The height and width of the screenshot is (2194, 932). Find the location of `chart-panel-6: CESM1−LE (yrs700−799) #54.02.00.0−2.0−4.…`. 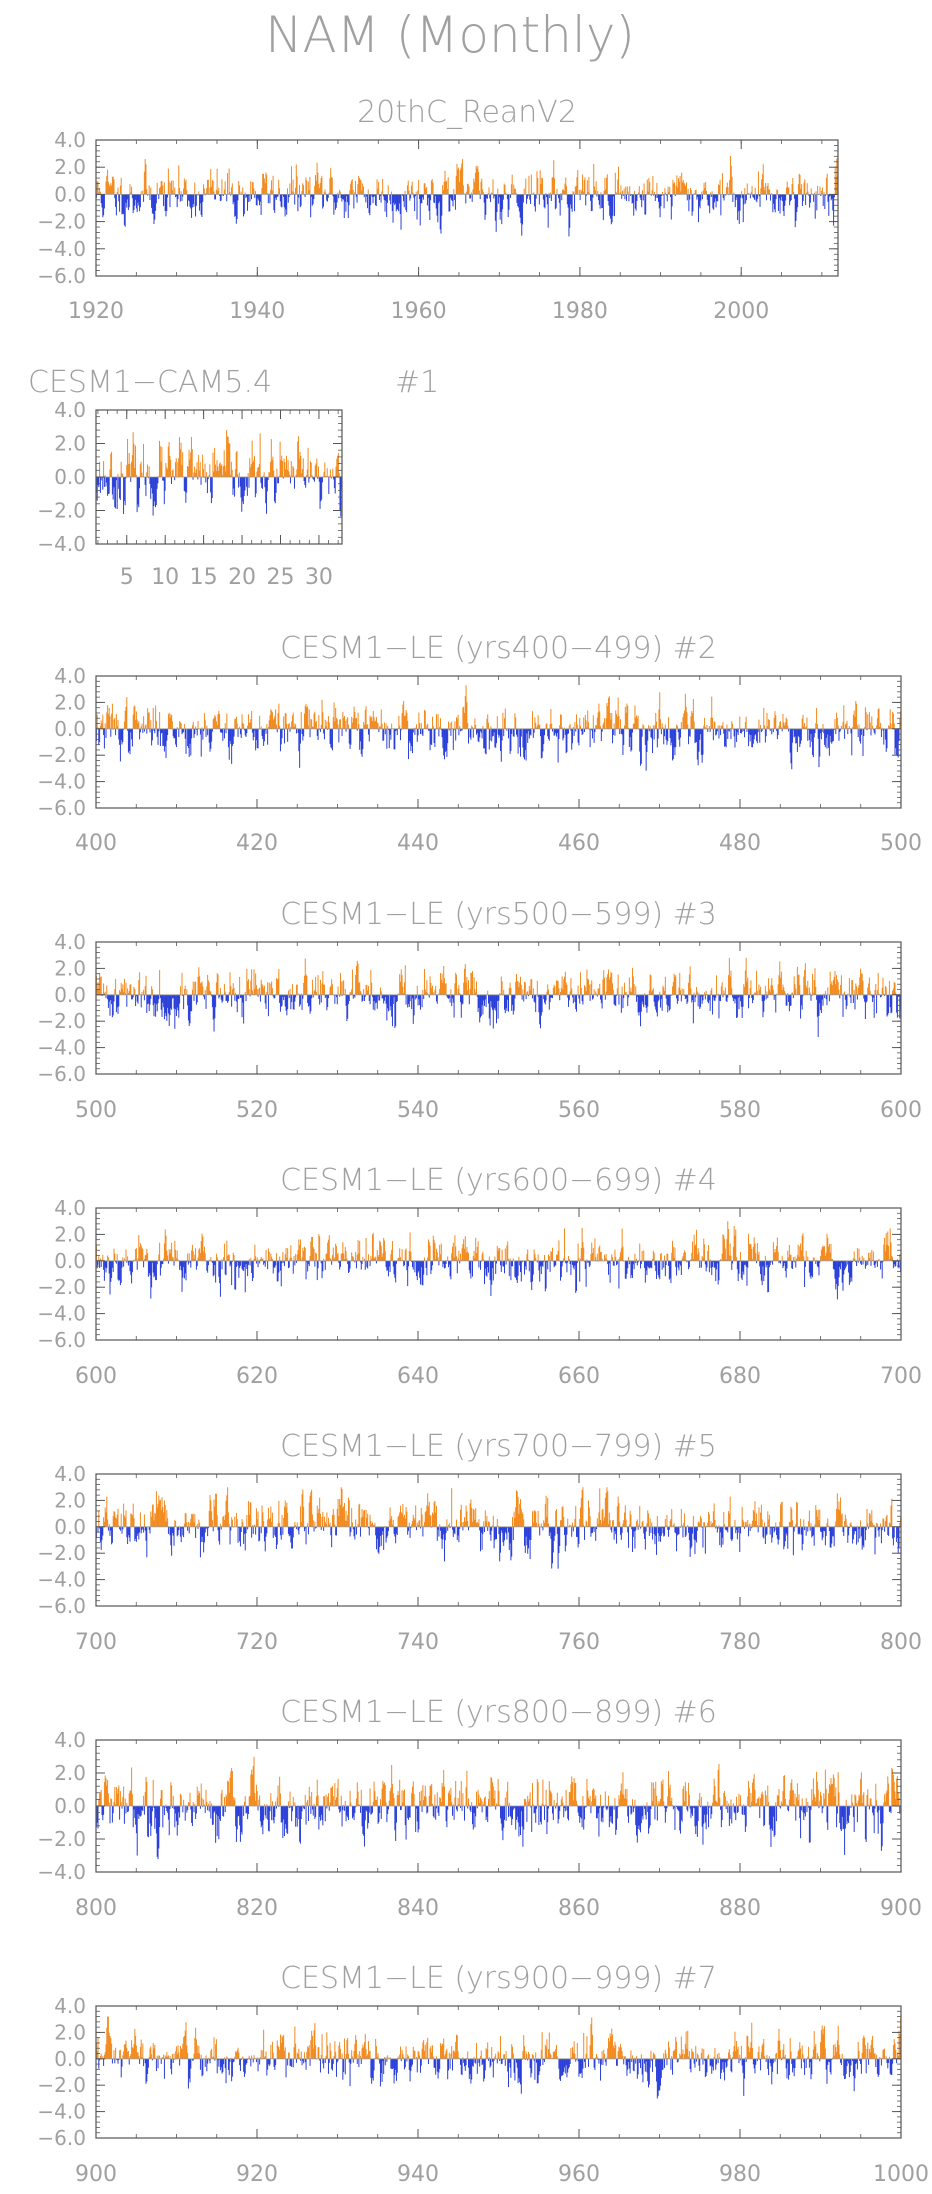

chart-panel-6: CESM1−LE (yrs700−799) #54.02.00.0−2.0−4.… is located at coordinates (479, 1542).